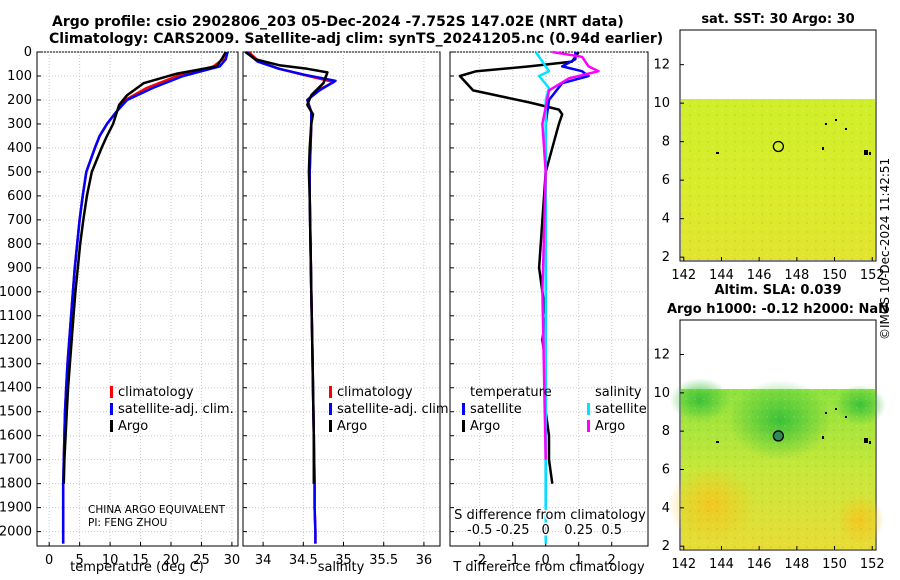 The width and height of the screenshot is (900, 580). Describe the element at coordinates (485, 426) in the screenshot. I see `legend-label-t-argo: Argo` at that location.